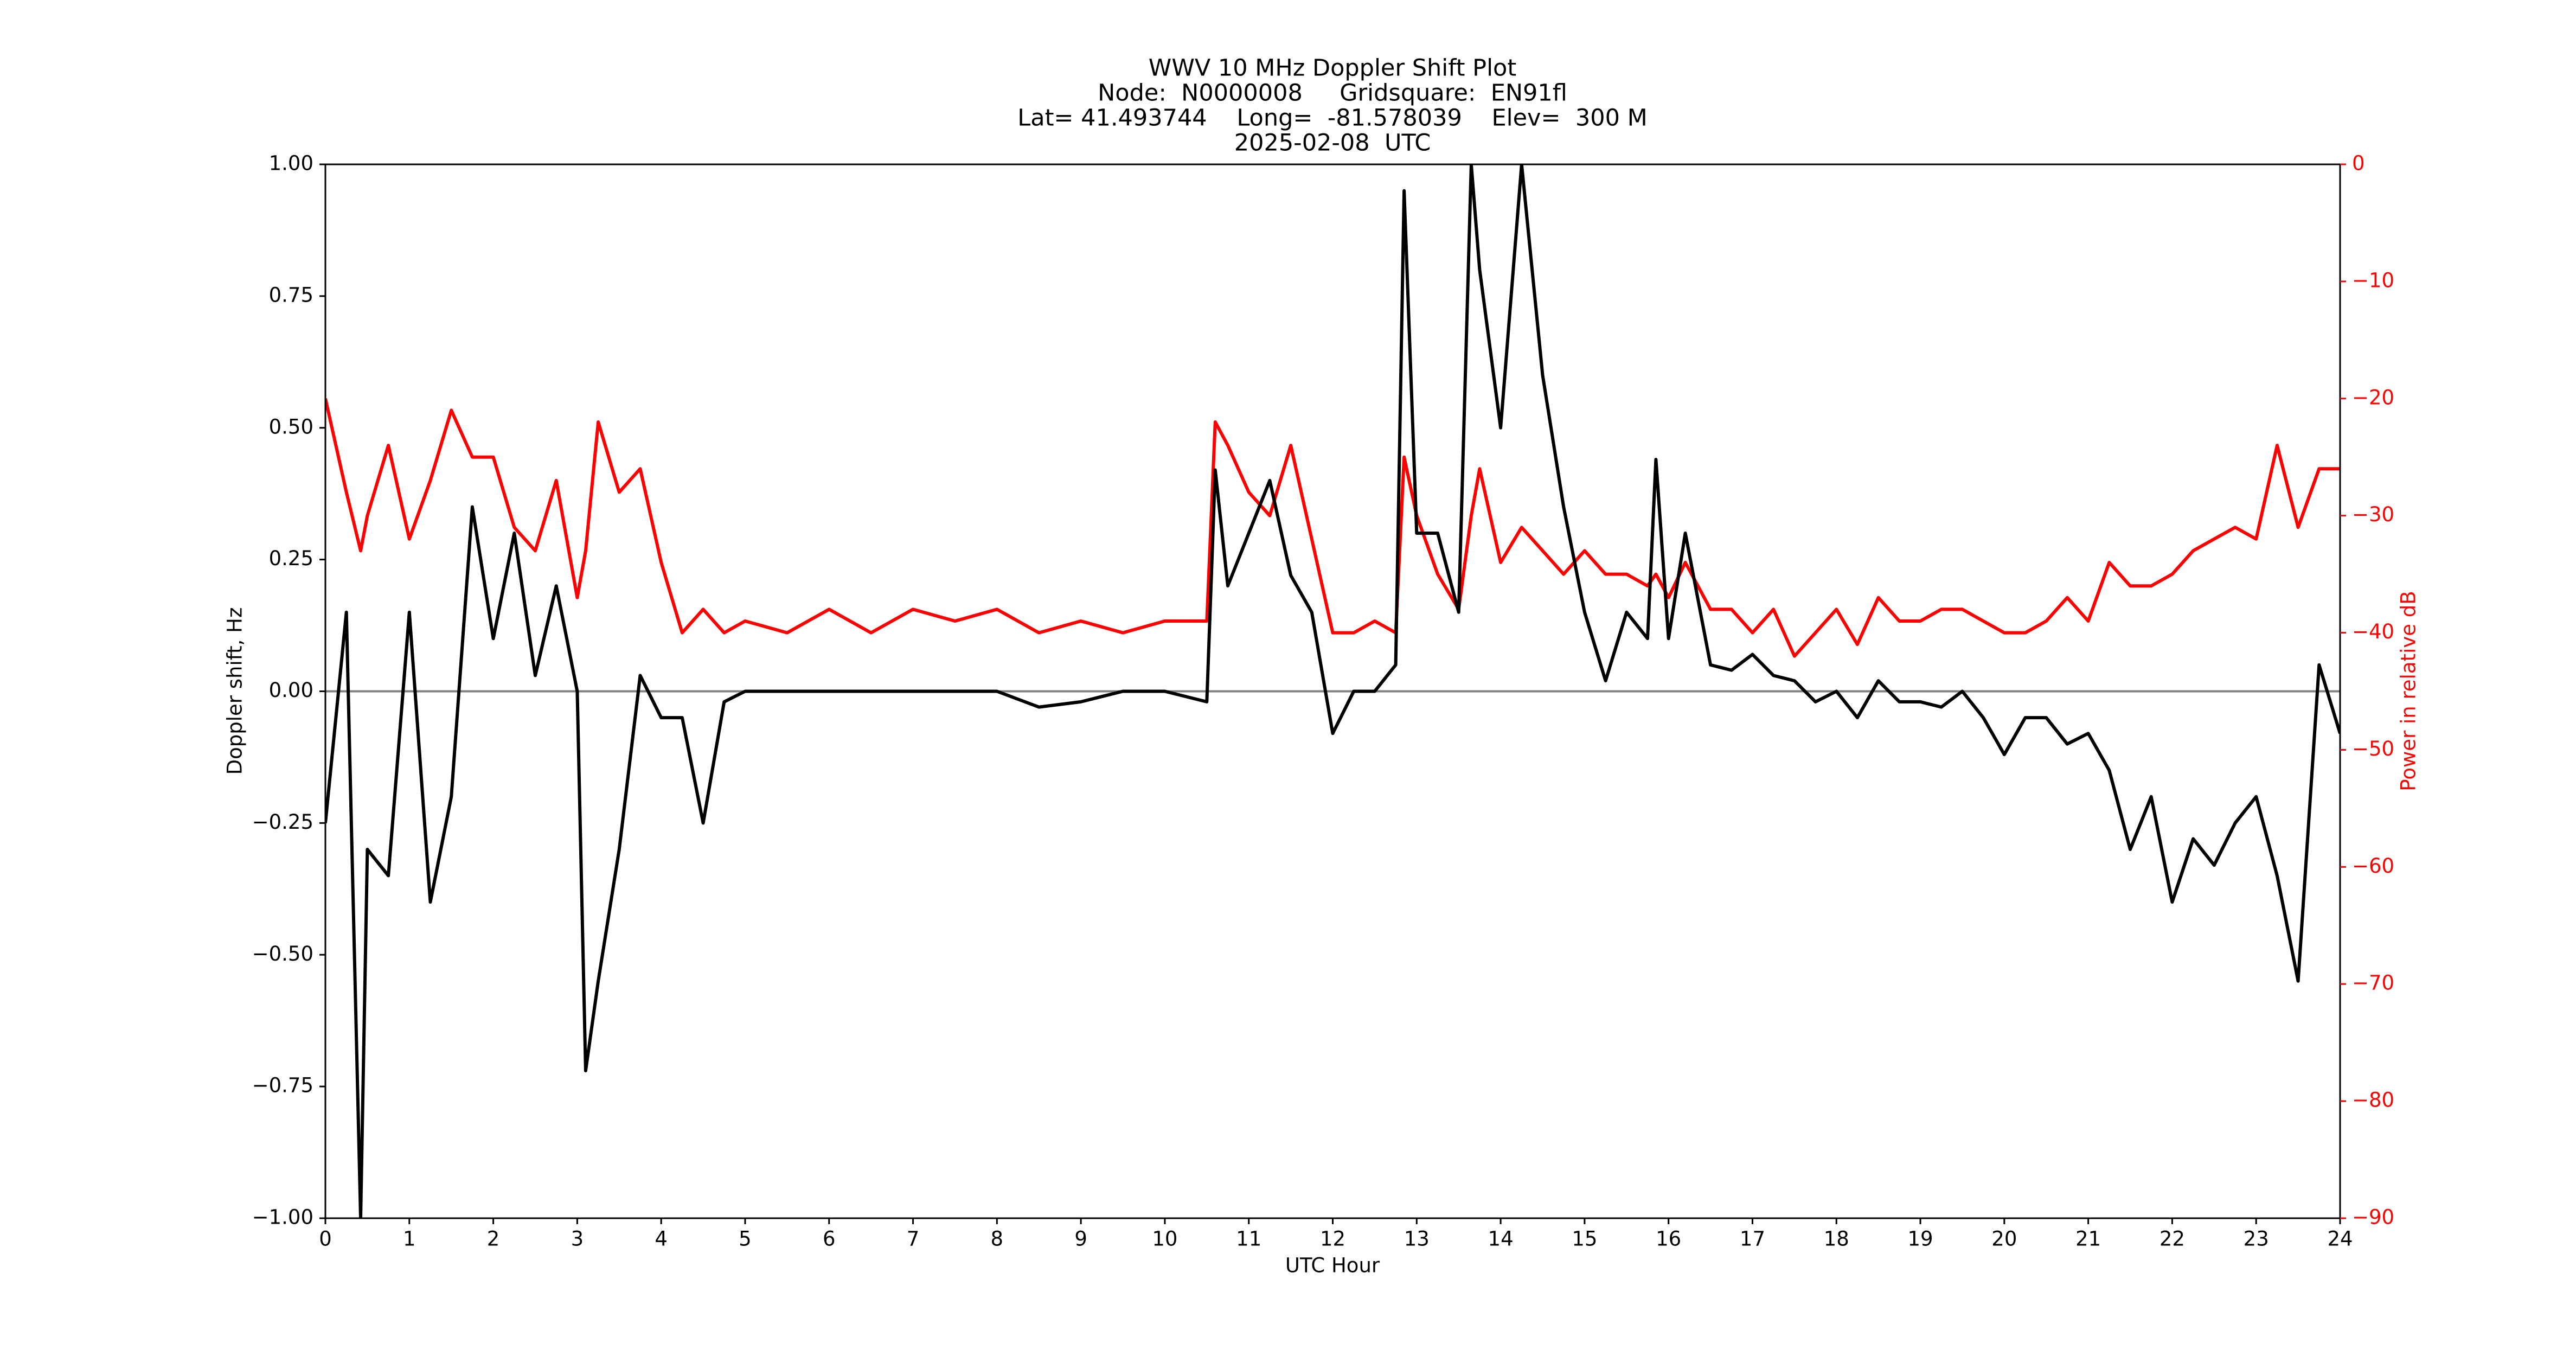 This screenshot has height=1356, width=2576. Describe the element at coordinates (2088, 1239) in the screenshot. I see `x-tick-label: 21` at that location.